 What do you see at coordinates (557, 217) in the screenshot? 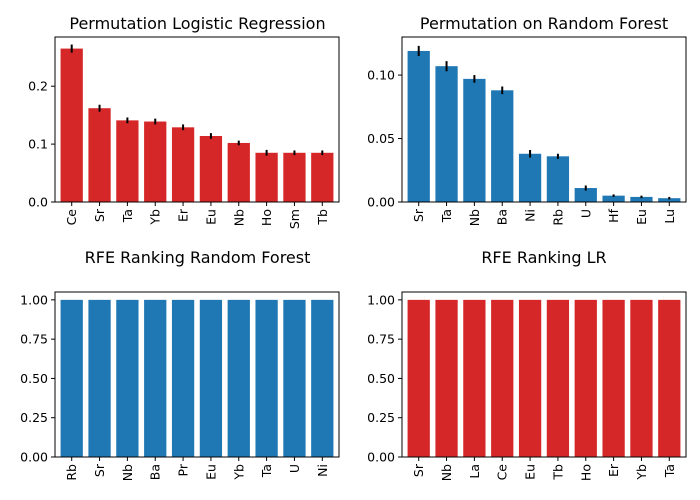
I see `x-tick-label: Rb` at bounding box center [557, 217].